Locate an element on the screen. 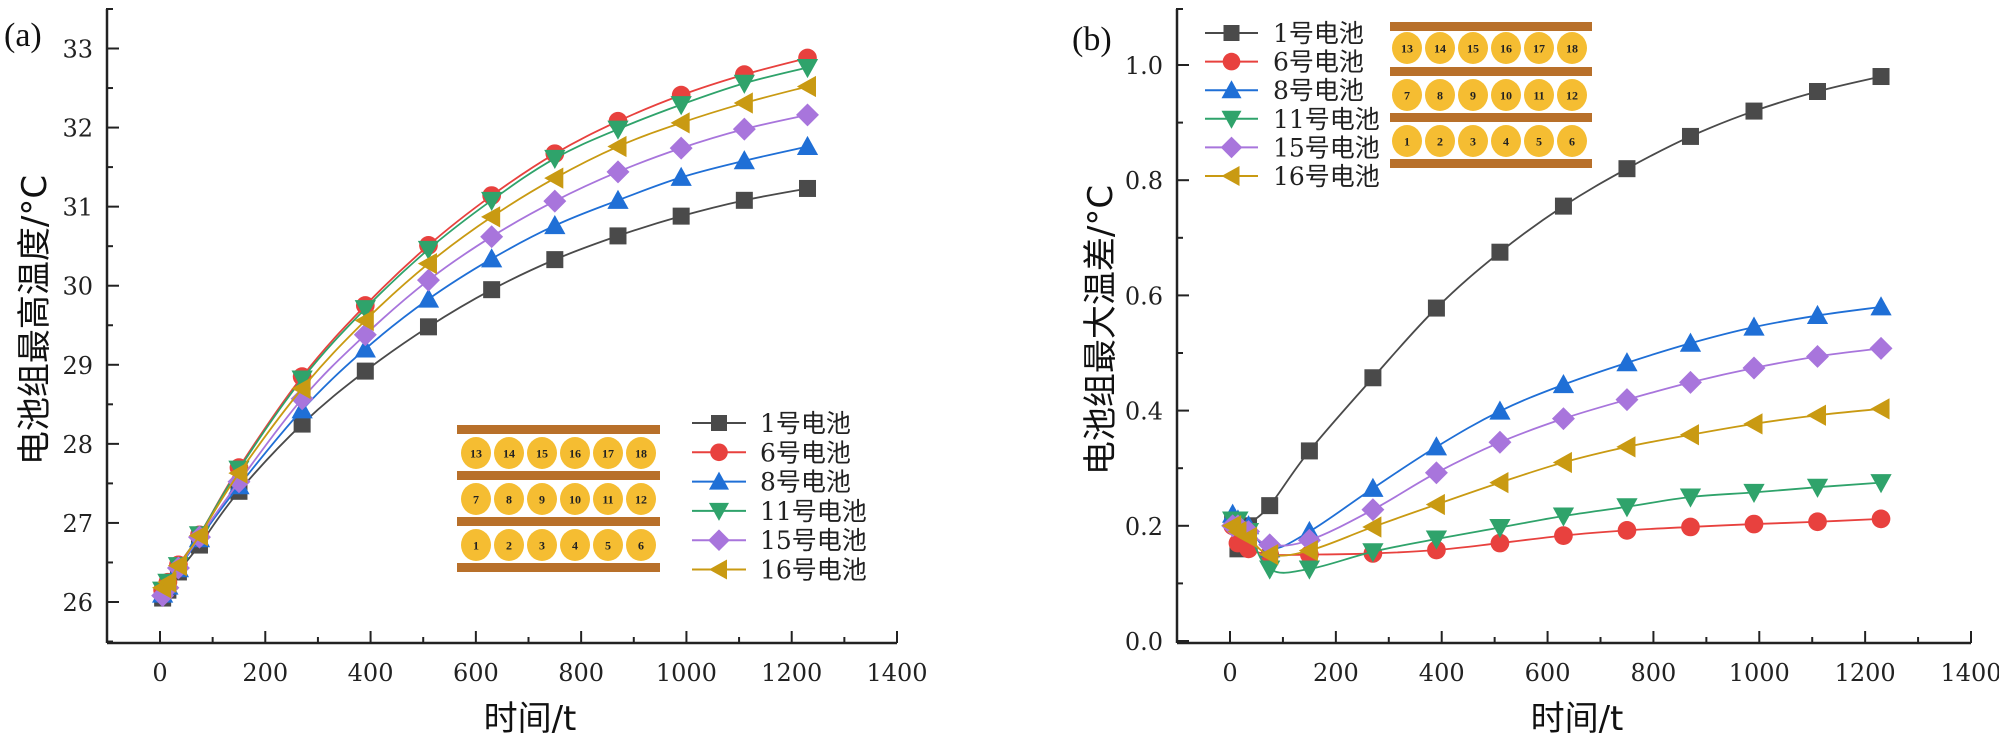 The width and height of the screenshot is (1999, 744). series-16号电池 is located at coordinates (1556, 482).